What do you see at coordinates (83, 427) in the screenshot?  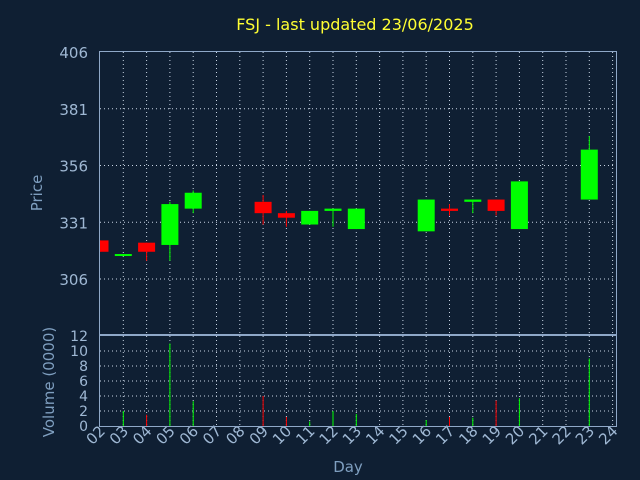 I see `volume-tick-label: 0` at bounding box center [83, 427].